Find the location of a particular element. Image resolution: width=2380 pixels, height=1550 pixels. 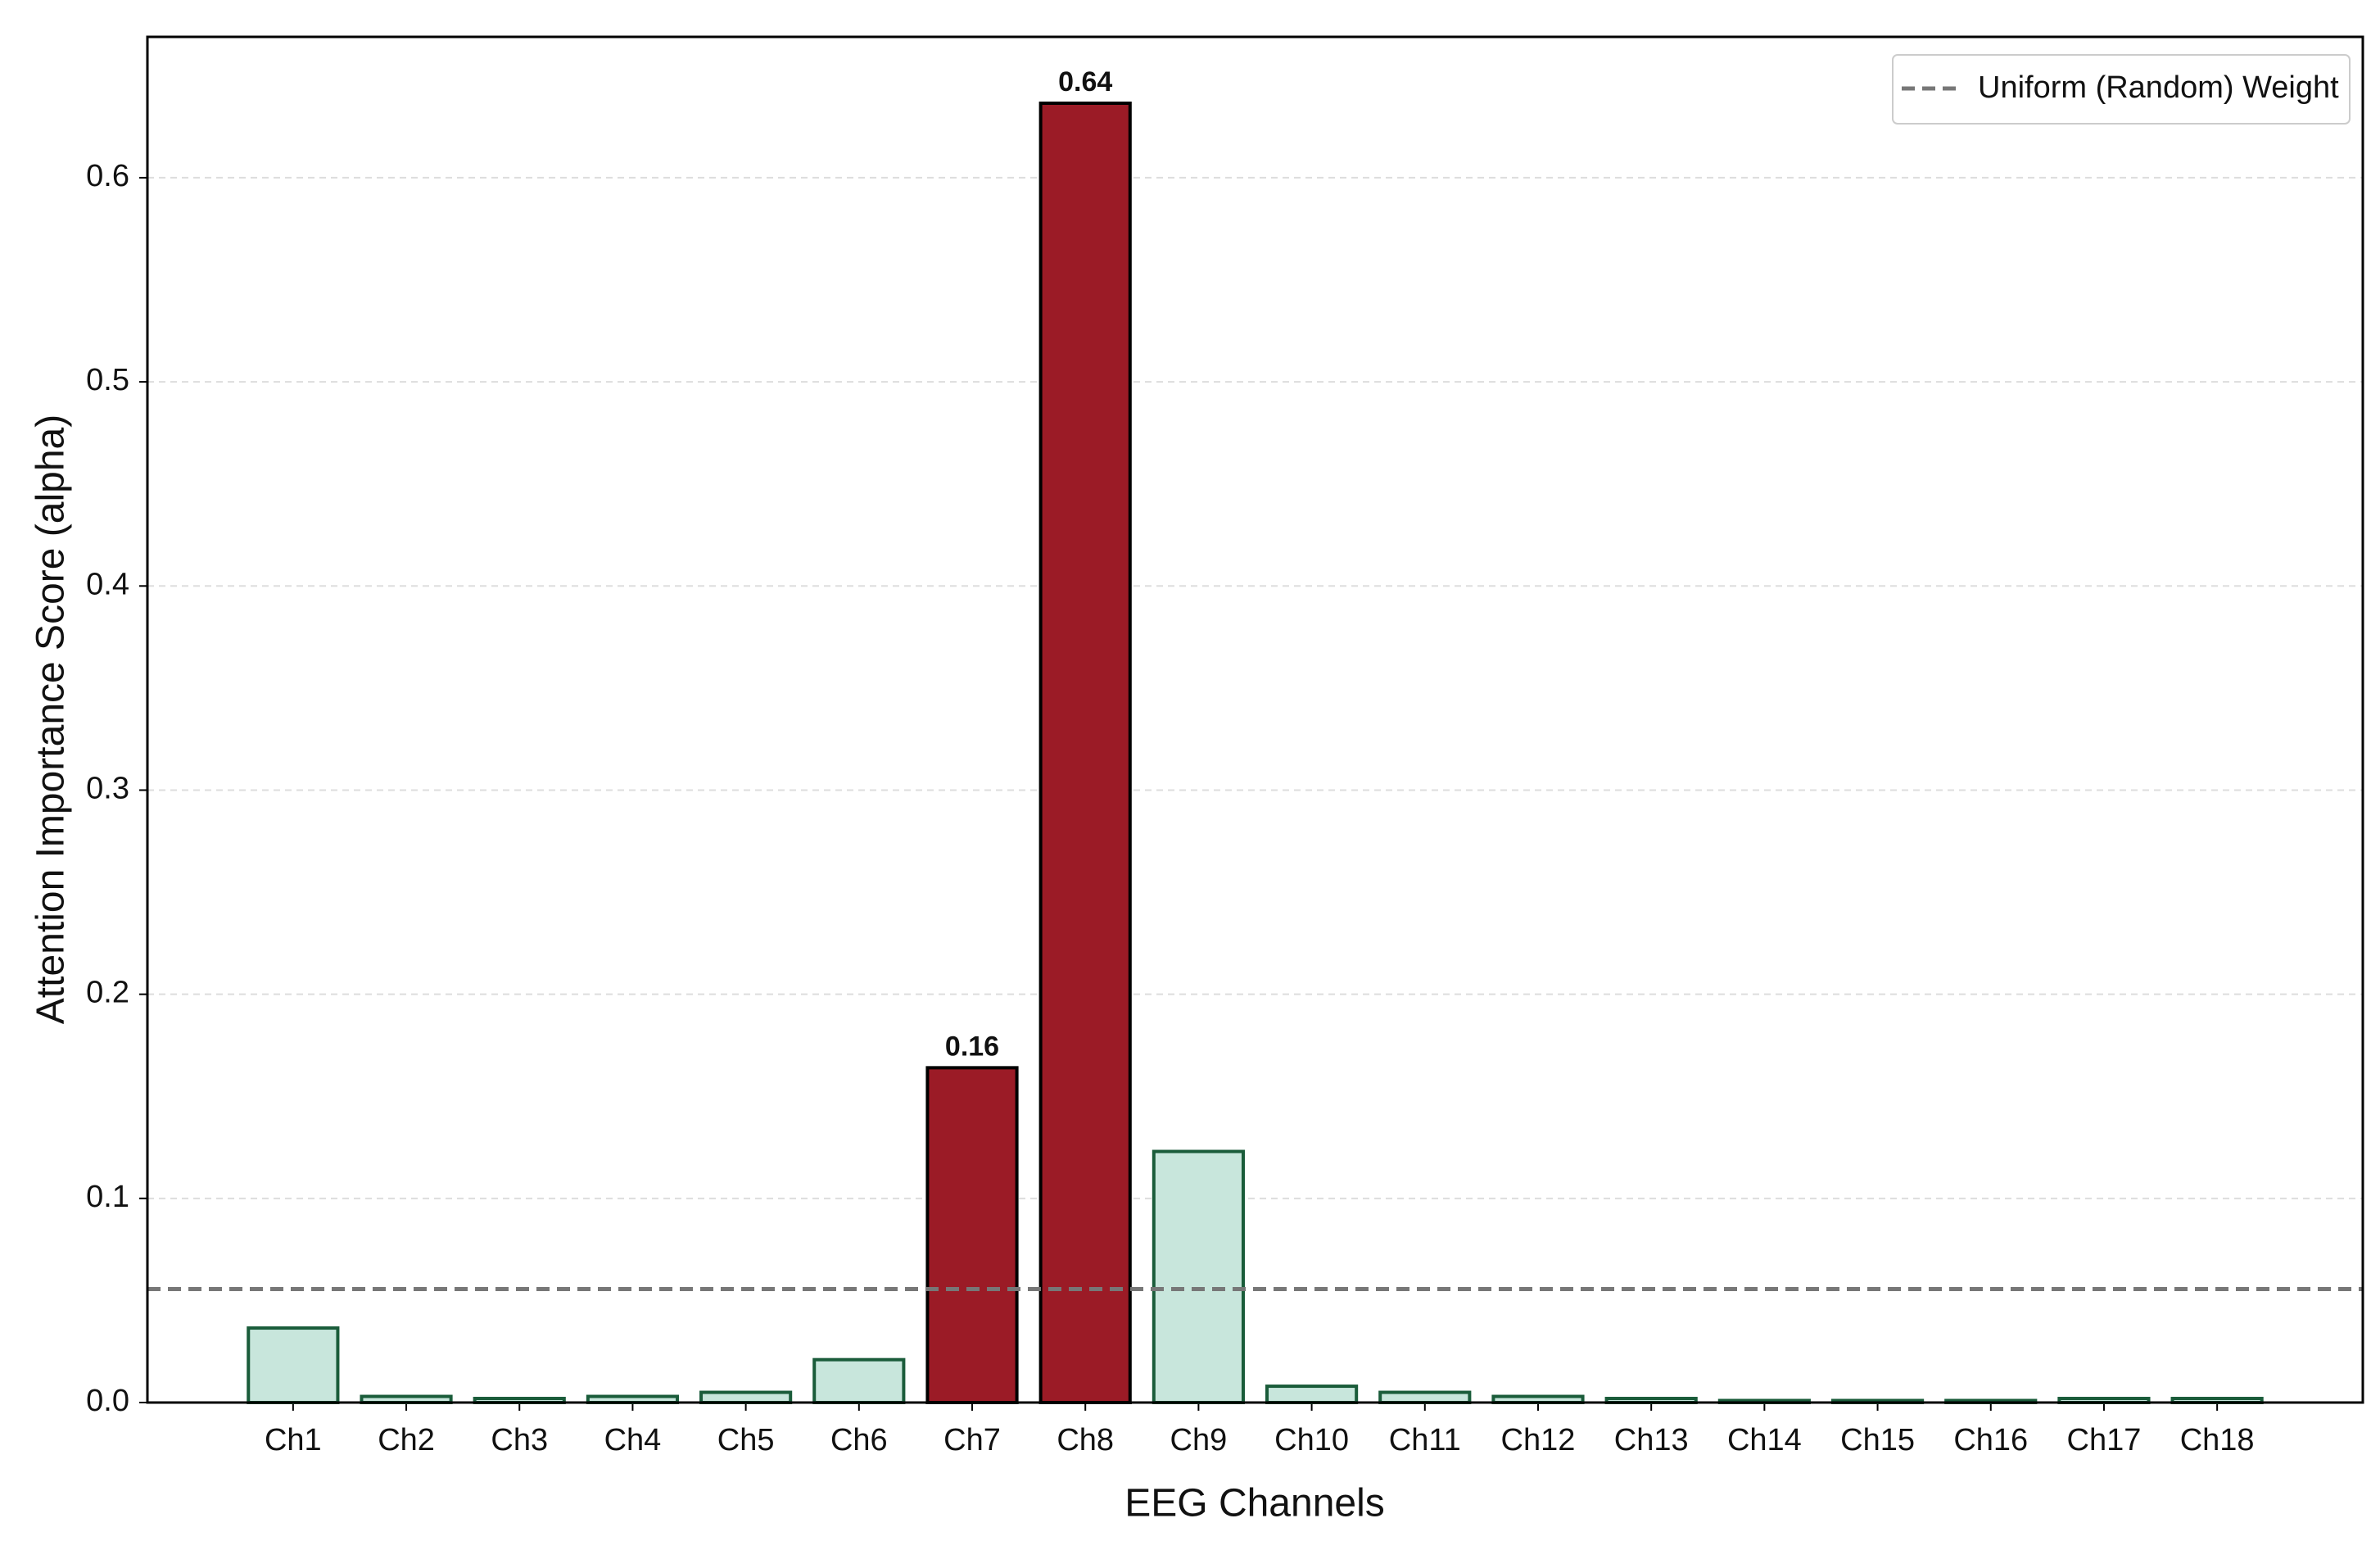

x-tick-label: Ch16 is located at coordinates (1990, 1440).